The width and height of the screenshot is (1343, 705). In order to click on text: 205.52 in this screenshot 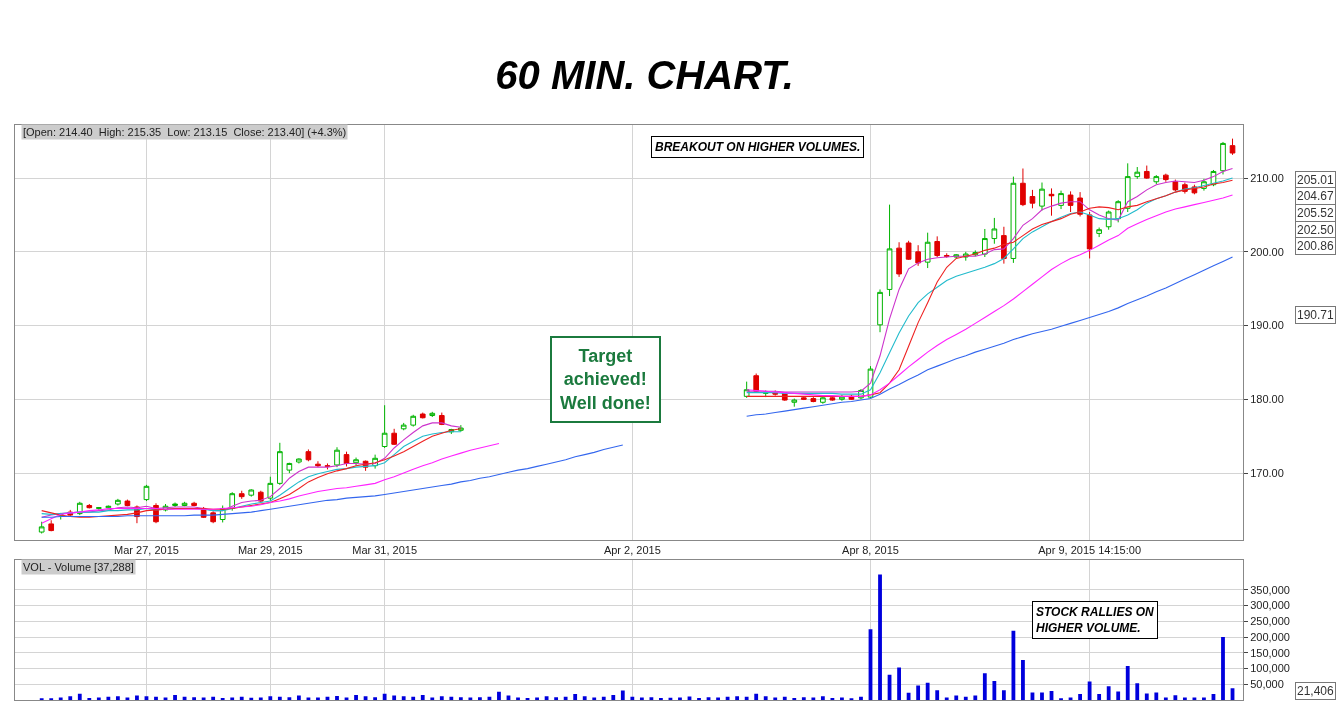, I will do `click(1316, 213)`.